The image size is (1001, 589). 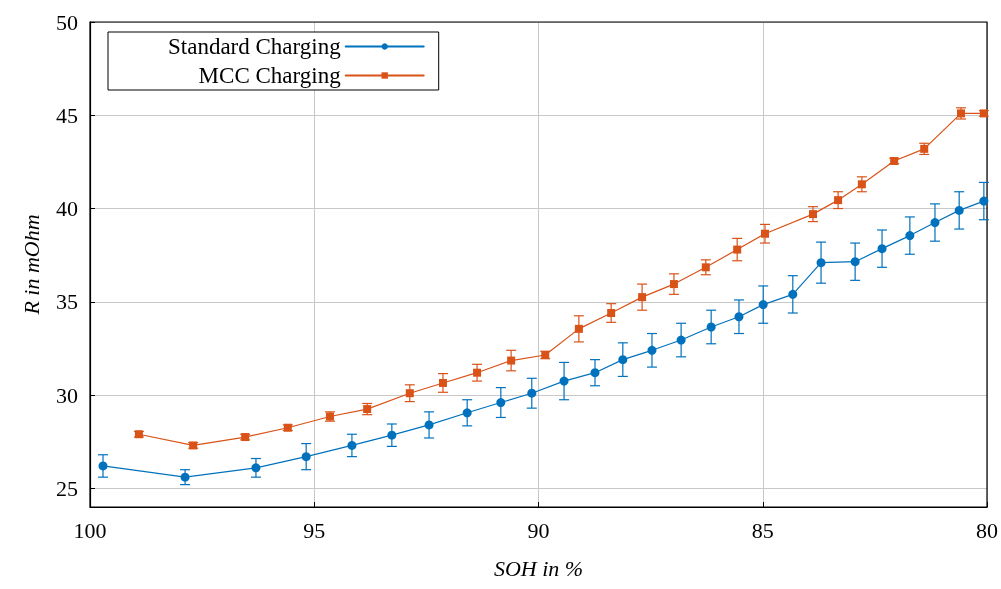 I want to click on y-tick-label: 50, so click(x=67, y=22).